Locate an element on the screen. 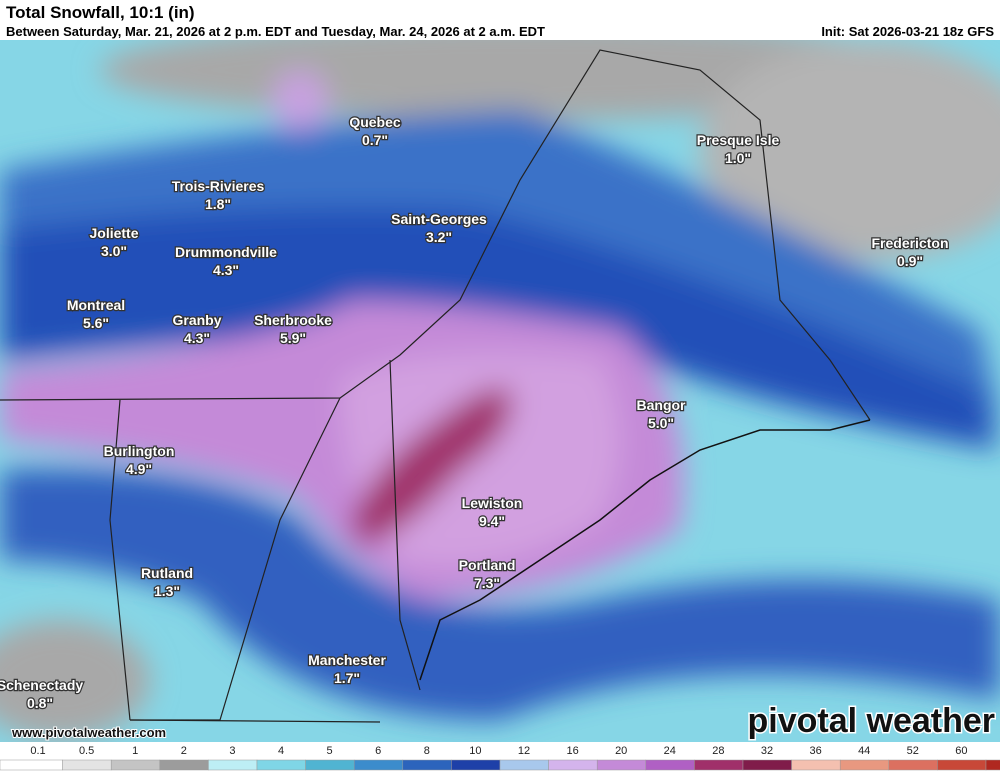 The image size is (1000, 772). city-name: Presque Isle is located at coordinates (738, 140).